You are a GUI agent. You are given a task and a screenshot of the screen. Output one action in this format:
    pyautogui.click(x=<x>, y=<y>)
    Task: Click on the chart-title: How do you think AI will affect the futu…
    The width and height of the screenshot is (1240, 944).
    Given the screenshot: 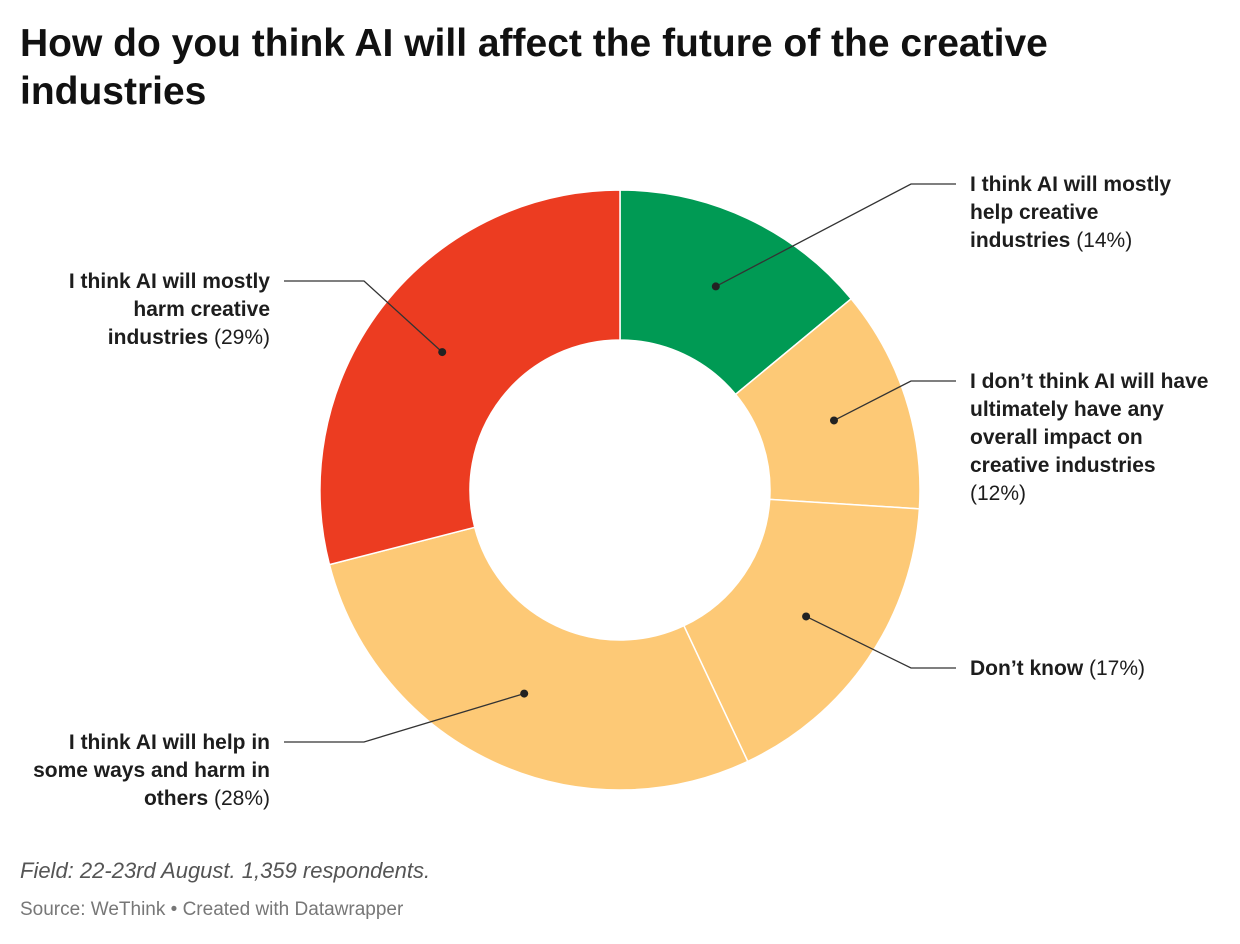 What is the action you would take?
    pyautogui.click(x=534, y=67)
    